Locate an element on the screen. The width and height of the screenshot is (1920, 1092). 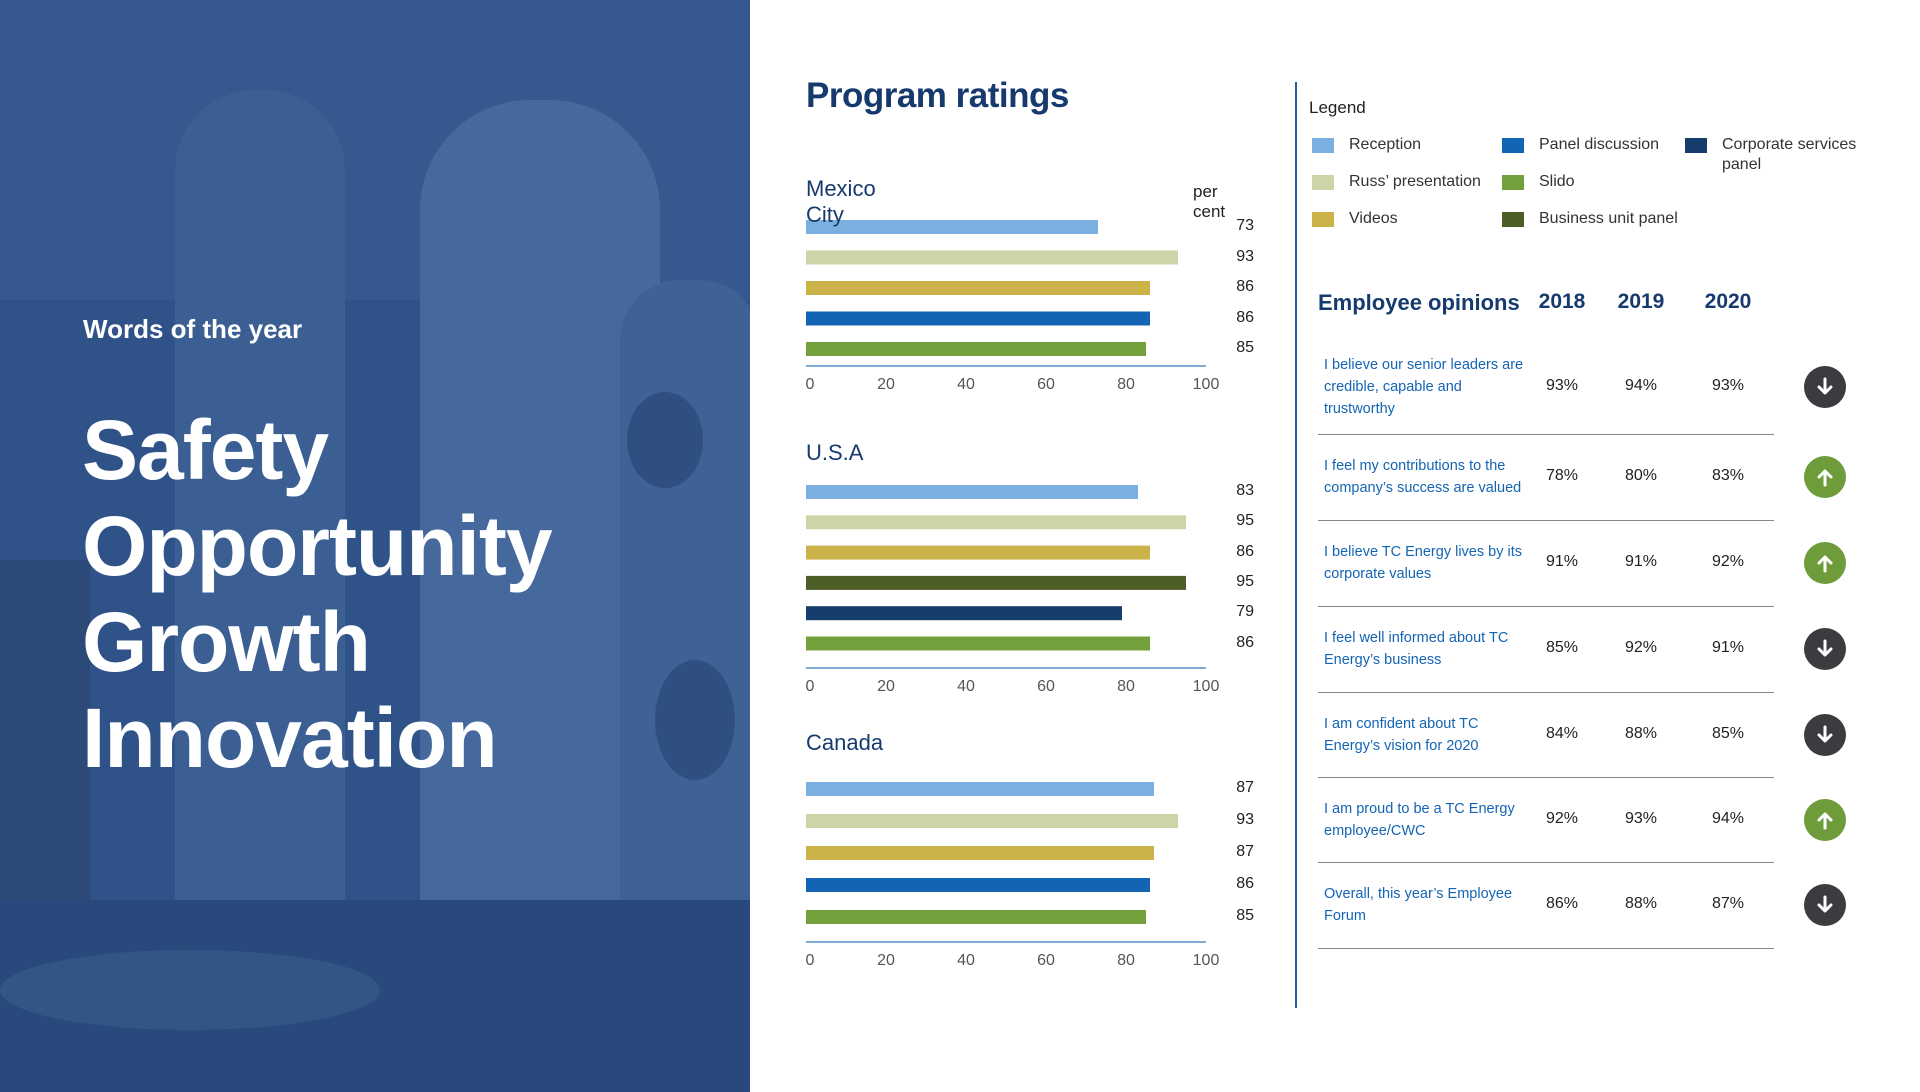
legend-label: Business unit panel is located at coordinates (1608, 218).